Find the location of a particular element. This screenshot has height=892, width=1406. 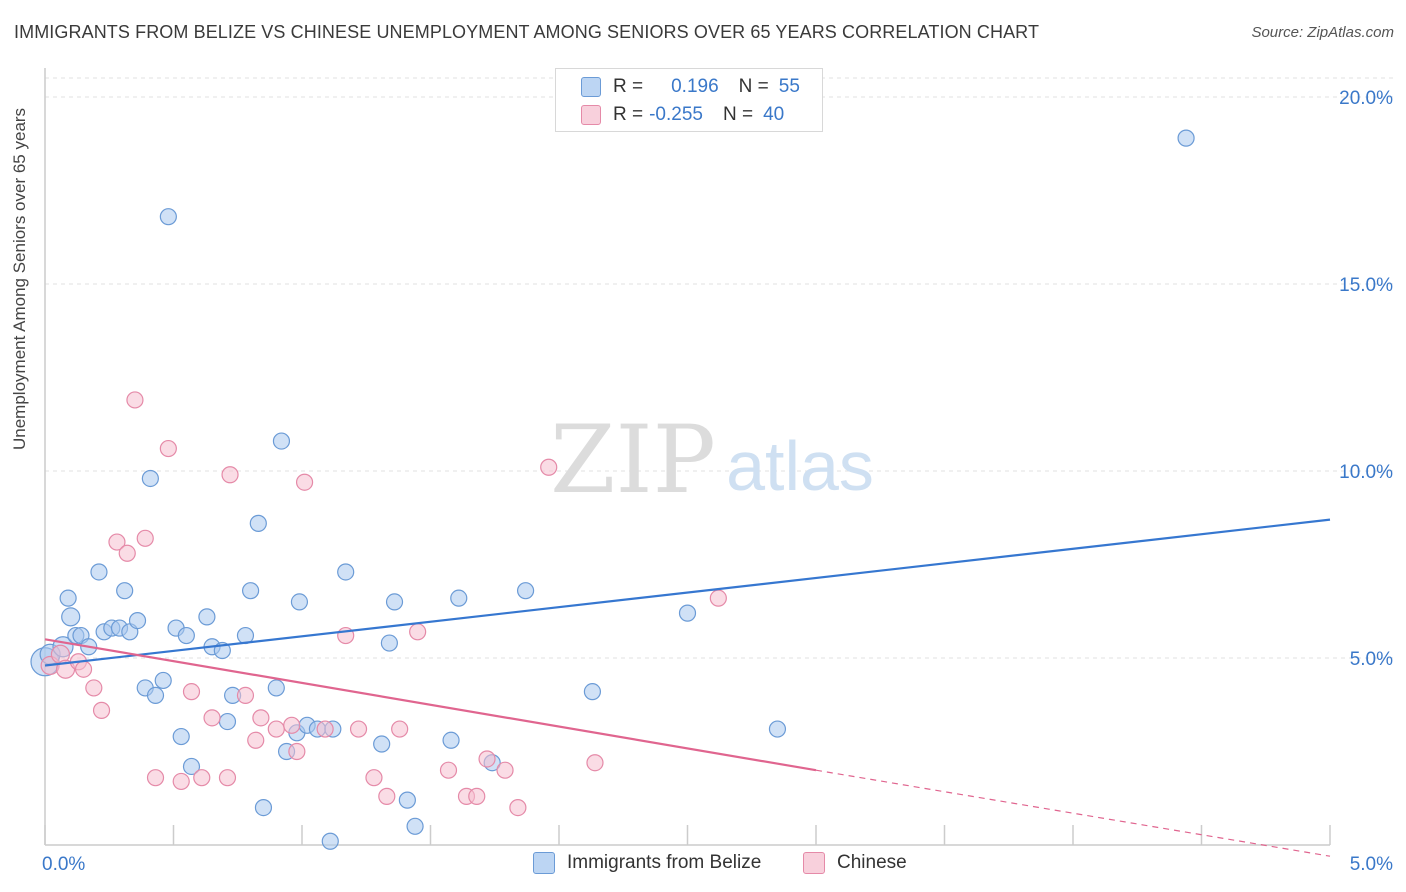

legend-row-chinese: R = -0.255 N = 40 is located at coordinates (670, 115).